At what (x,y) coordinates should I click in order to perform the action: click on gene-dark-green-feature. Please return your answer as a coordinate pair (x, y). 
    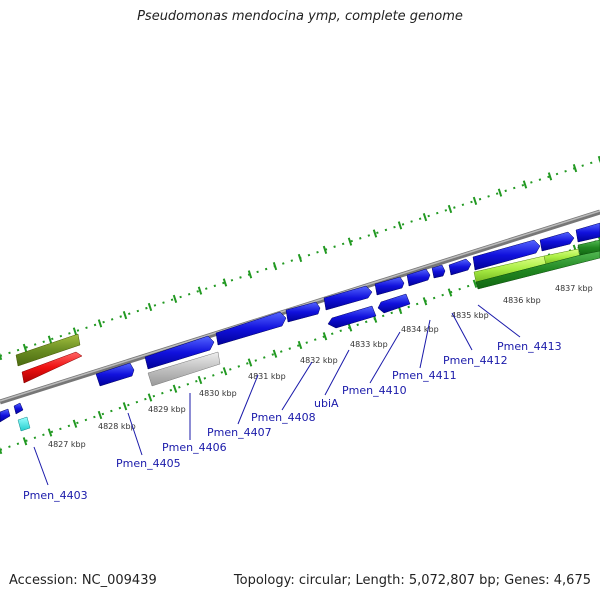
    Looking at the image, I should click on (537, 269).